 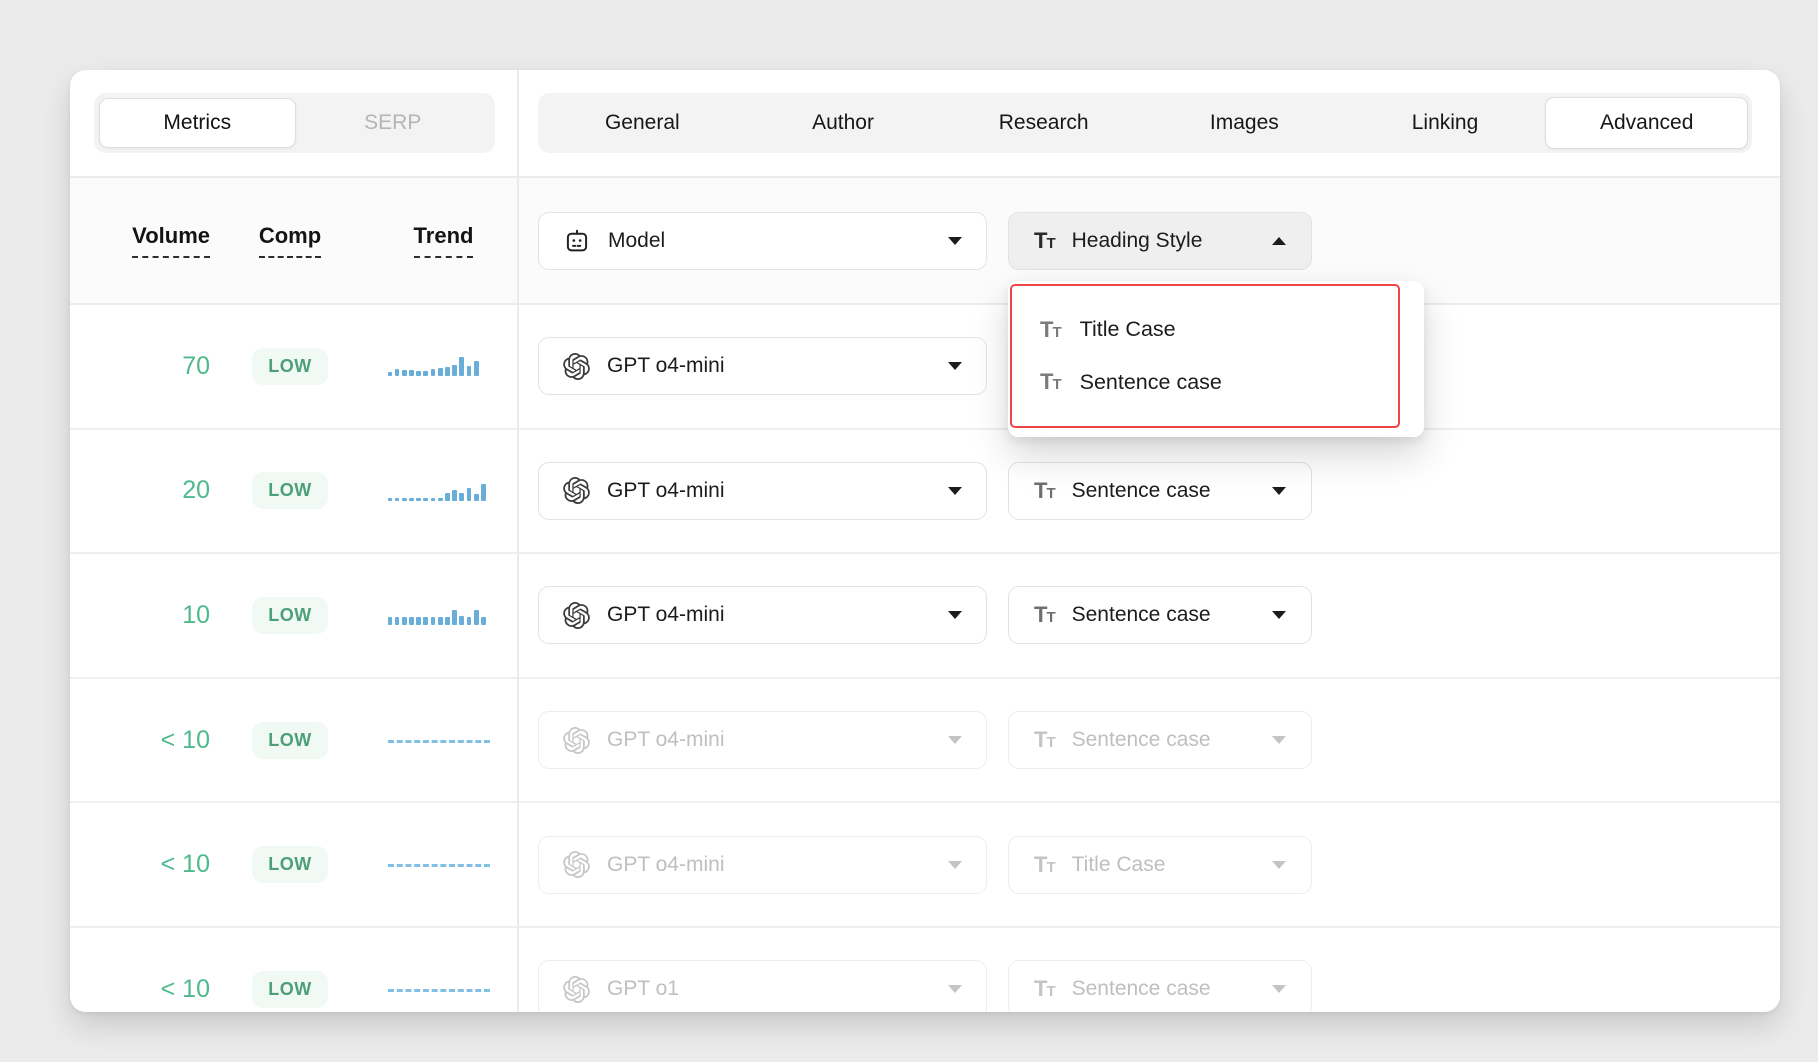 What do you see at coordinates (393, 122) in the screenshot?
I see `toggle-serp: SERP` at bounding box center [393, 122].